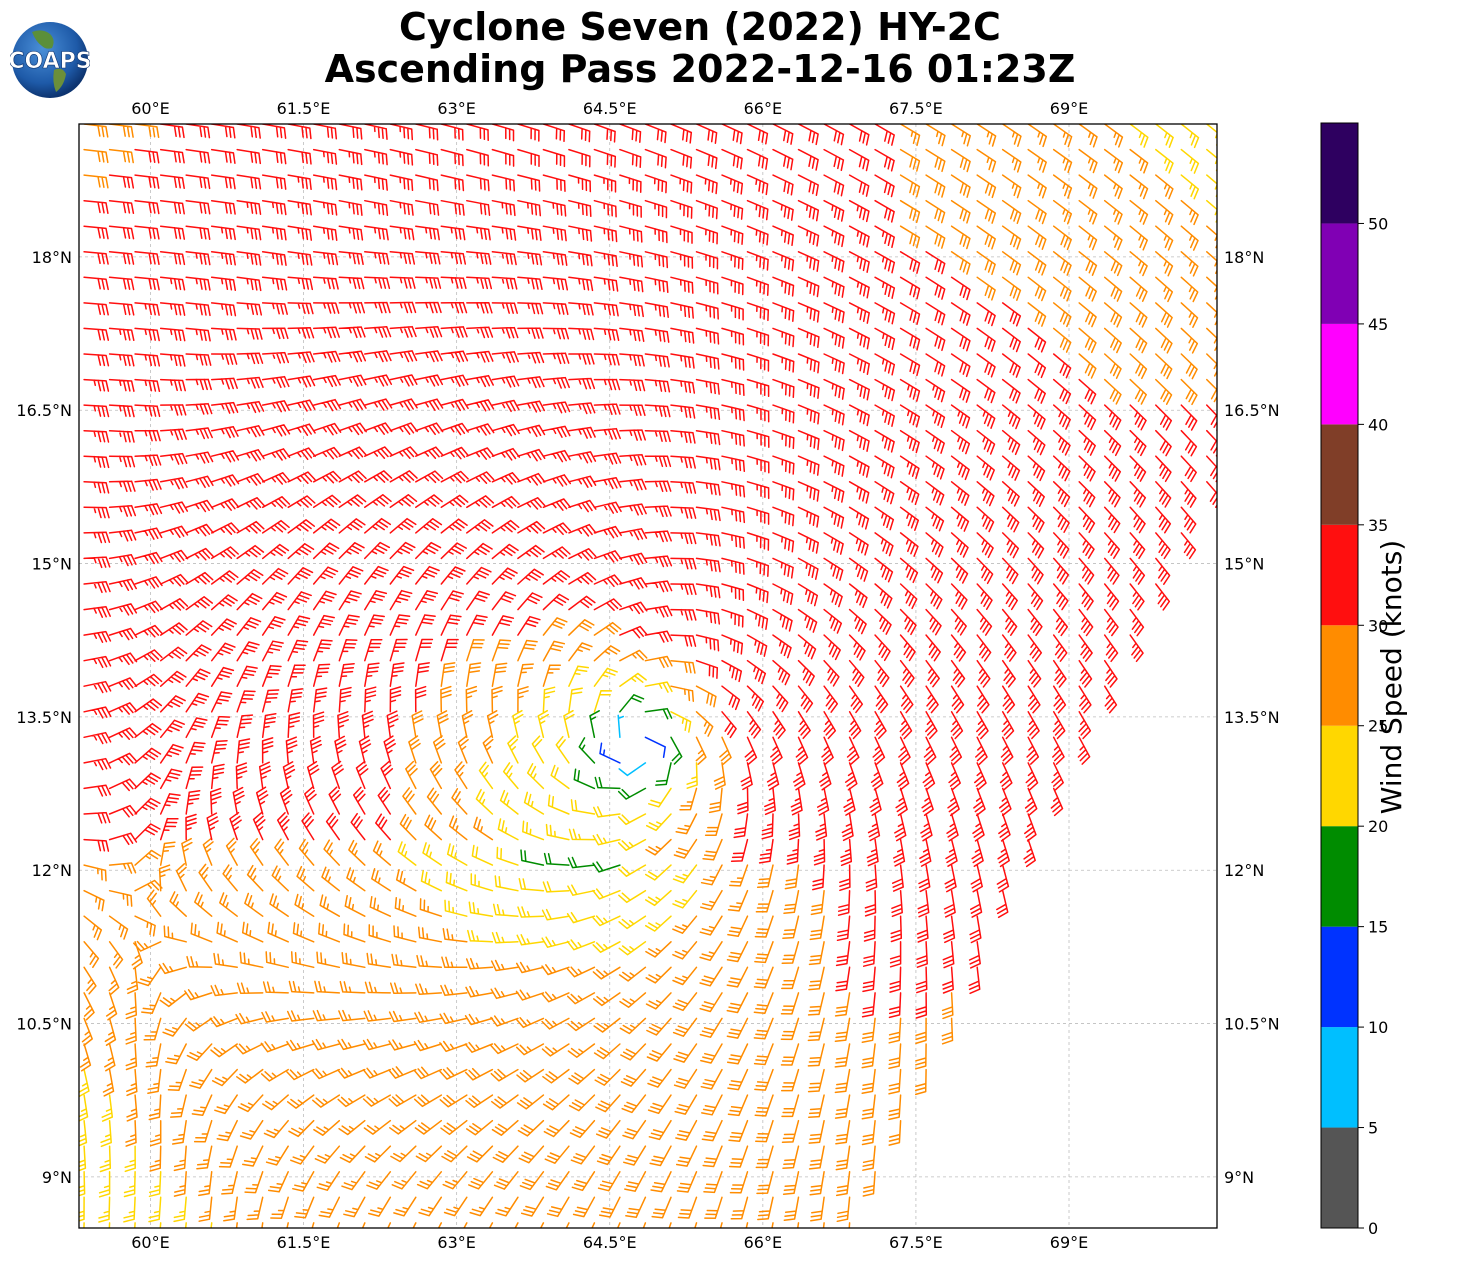  What do you see at coordinates (52, 870) in the screenshot?
I see `lat-tick-label-left: 12°N` at bounding box center [52, 870].